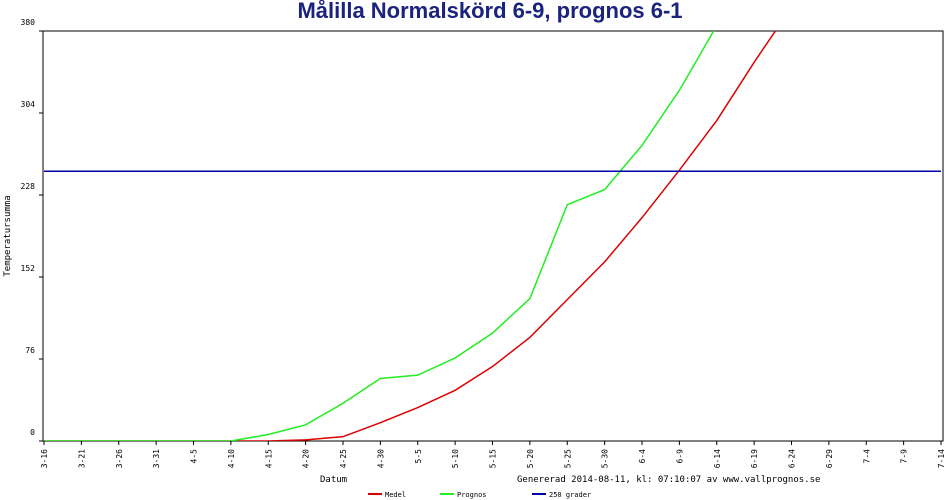 This screenshot has height=500, width=950. What do you see at coordinates (81, 458) in the screenshot?
I see `x-tick-label: 3-21` at bounding box center [81, 458].